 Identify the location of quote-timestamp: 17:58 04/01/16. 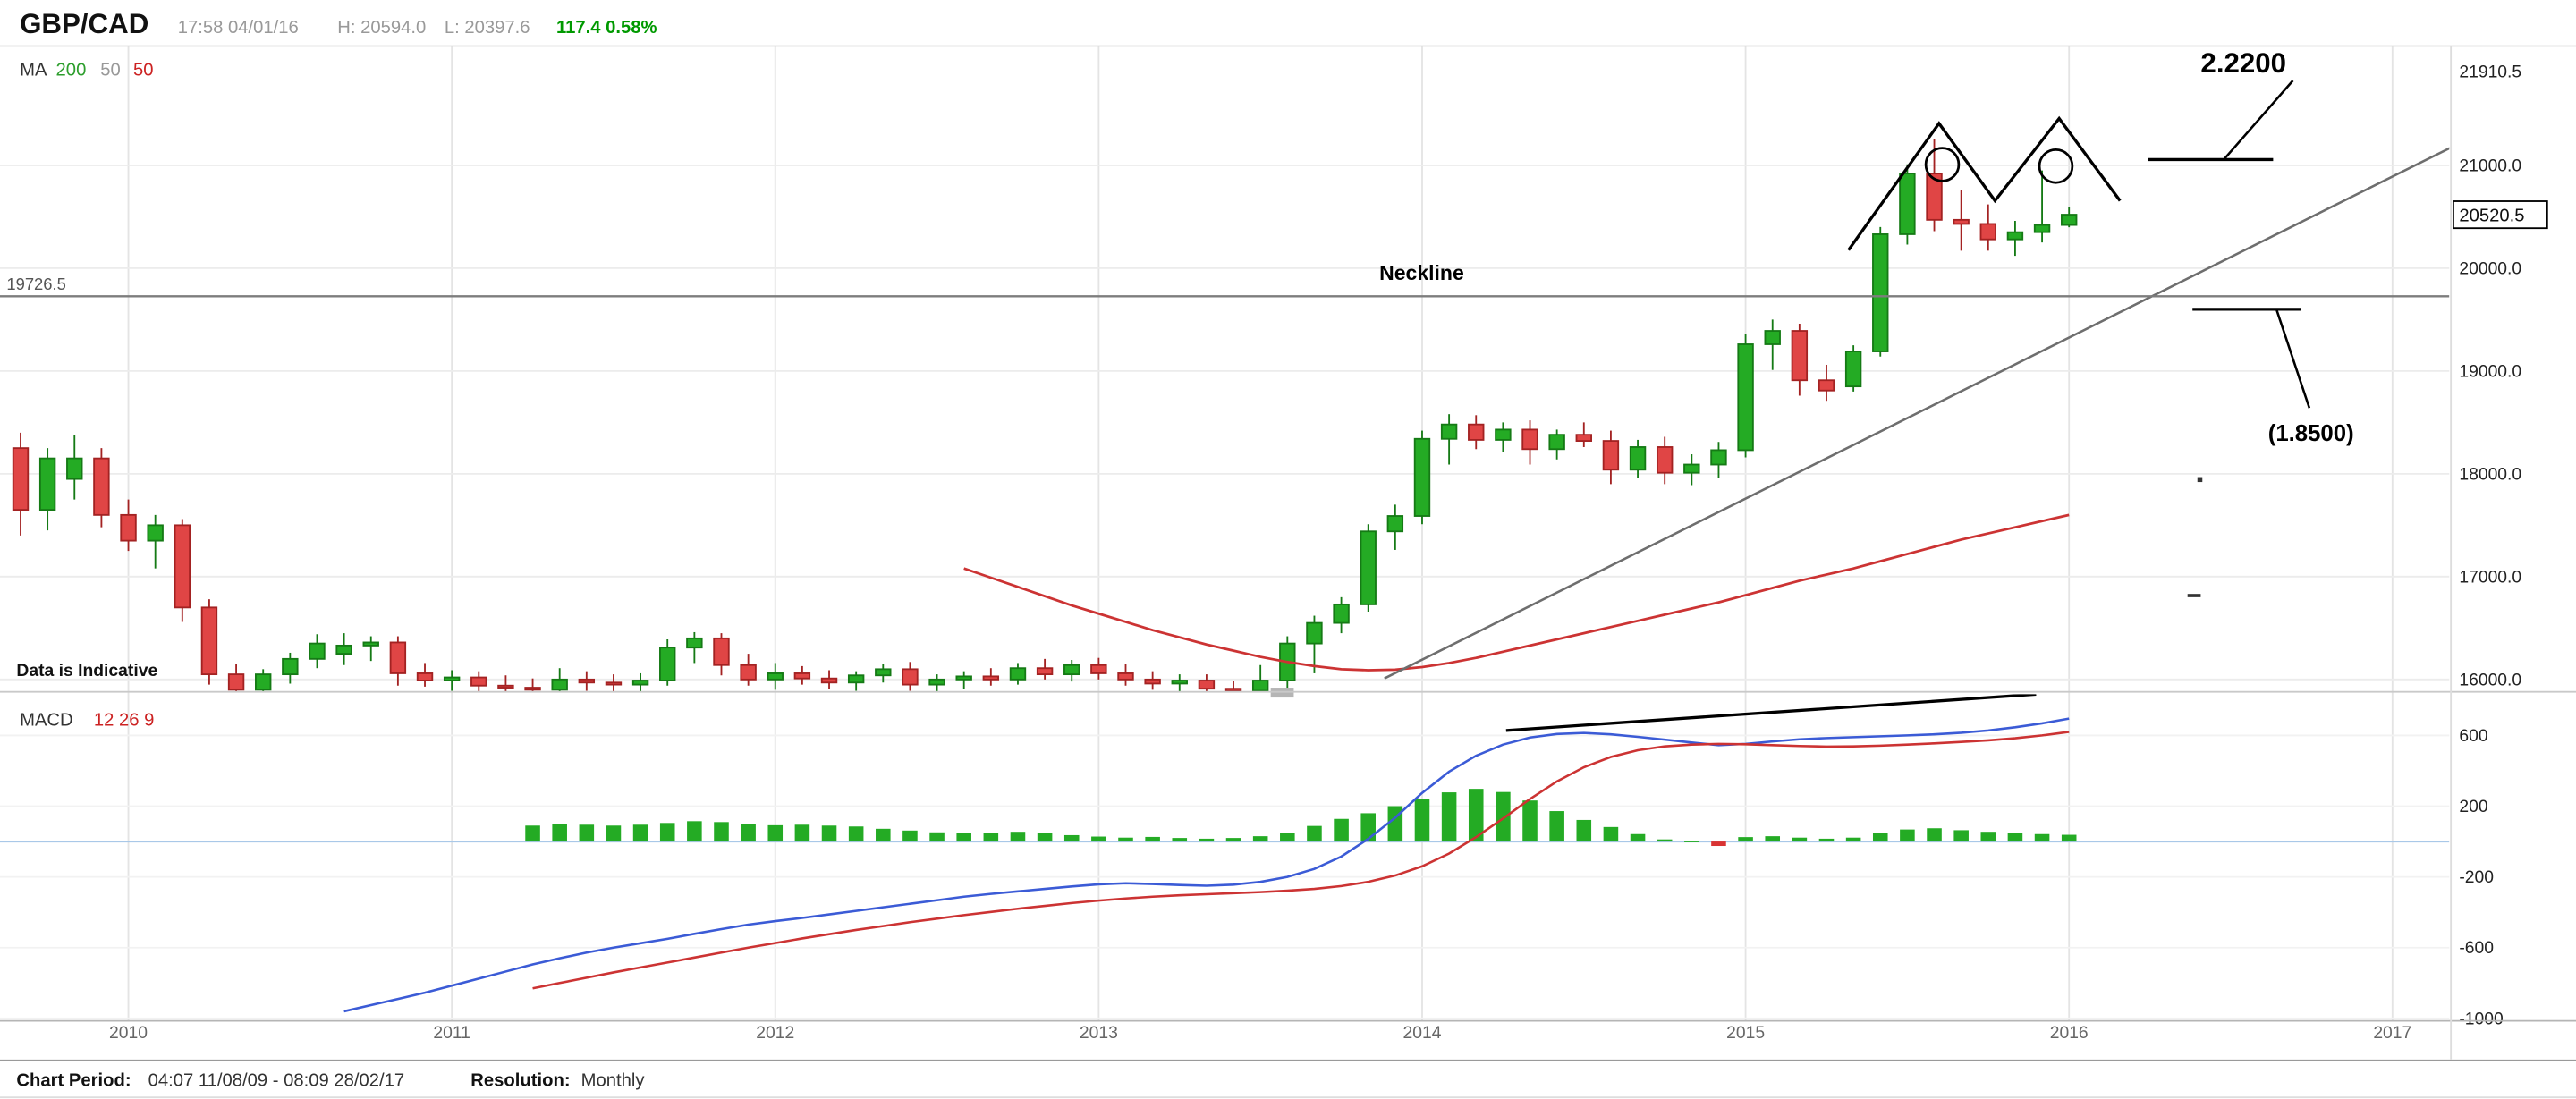
(238, 28).